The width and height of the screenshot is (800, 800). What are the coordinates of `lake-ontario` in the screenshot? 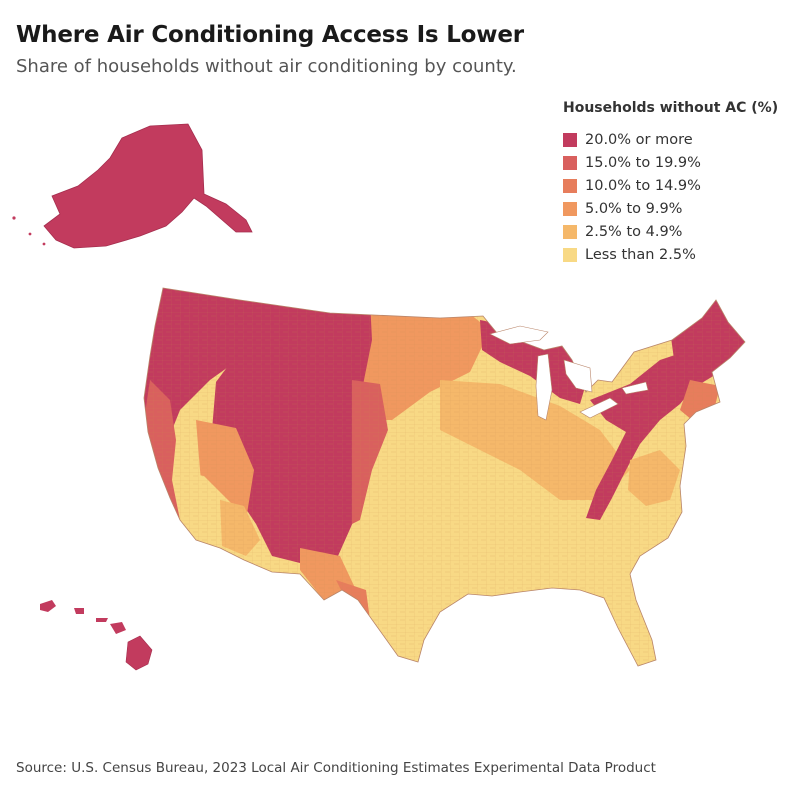 It's located at (635, 388).